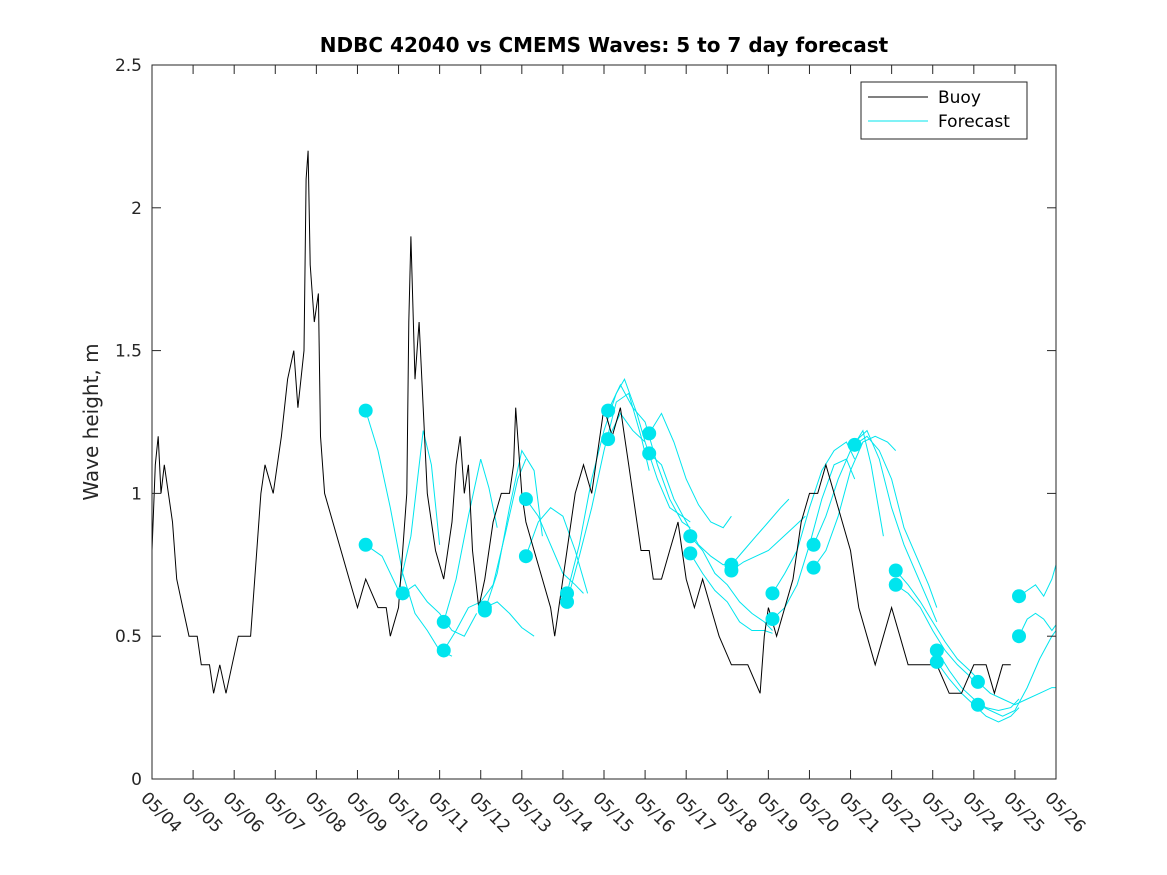 The width and height of the screenshot is (1167, 875). Describe the element at coordinates (1064, 812) in the screenshot. I see `x-tick-label-22: 05/26` at that location.